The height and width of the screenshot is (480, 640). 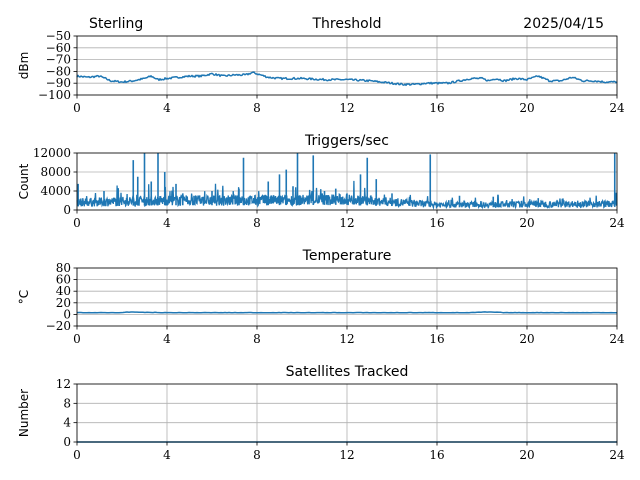 What do you see at coordinates (55, 191) in the screenshot?
I see `y-tick-label: 4000` at bounding box center [55, 191].